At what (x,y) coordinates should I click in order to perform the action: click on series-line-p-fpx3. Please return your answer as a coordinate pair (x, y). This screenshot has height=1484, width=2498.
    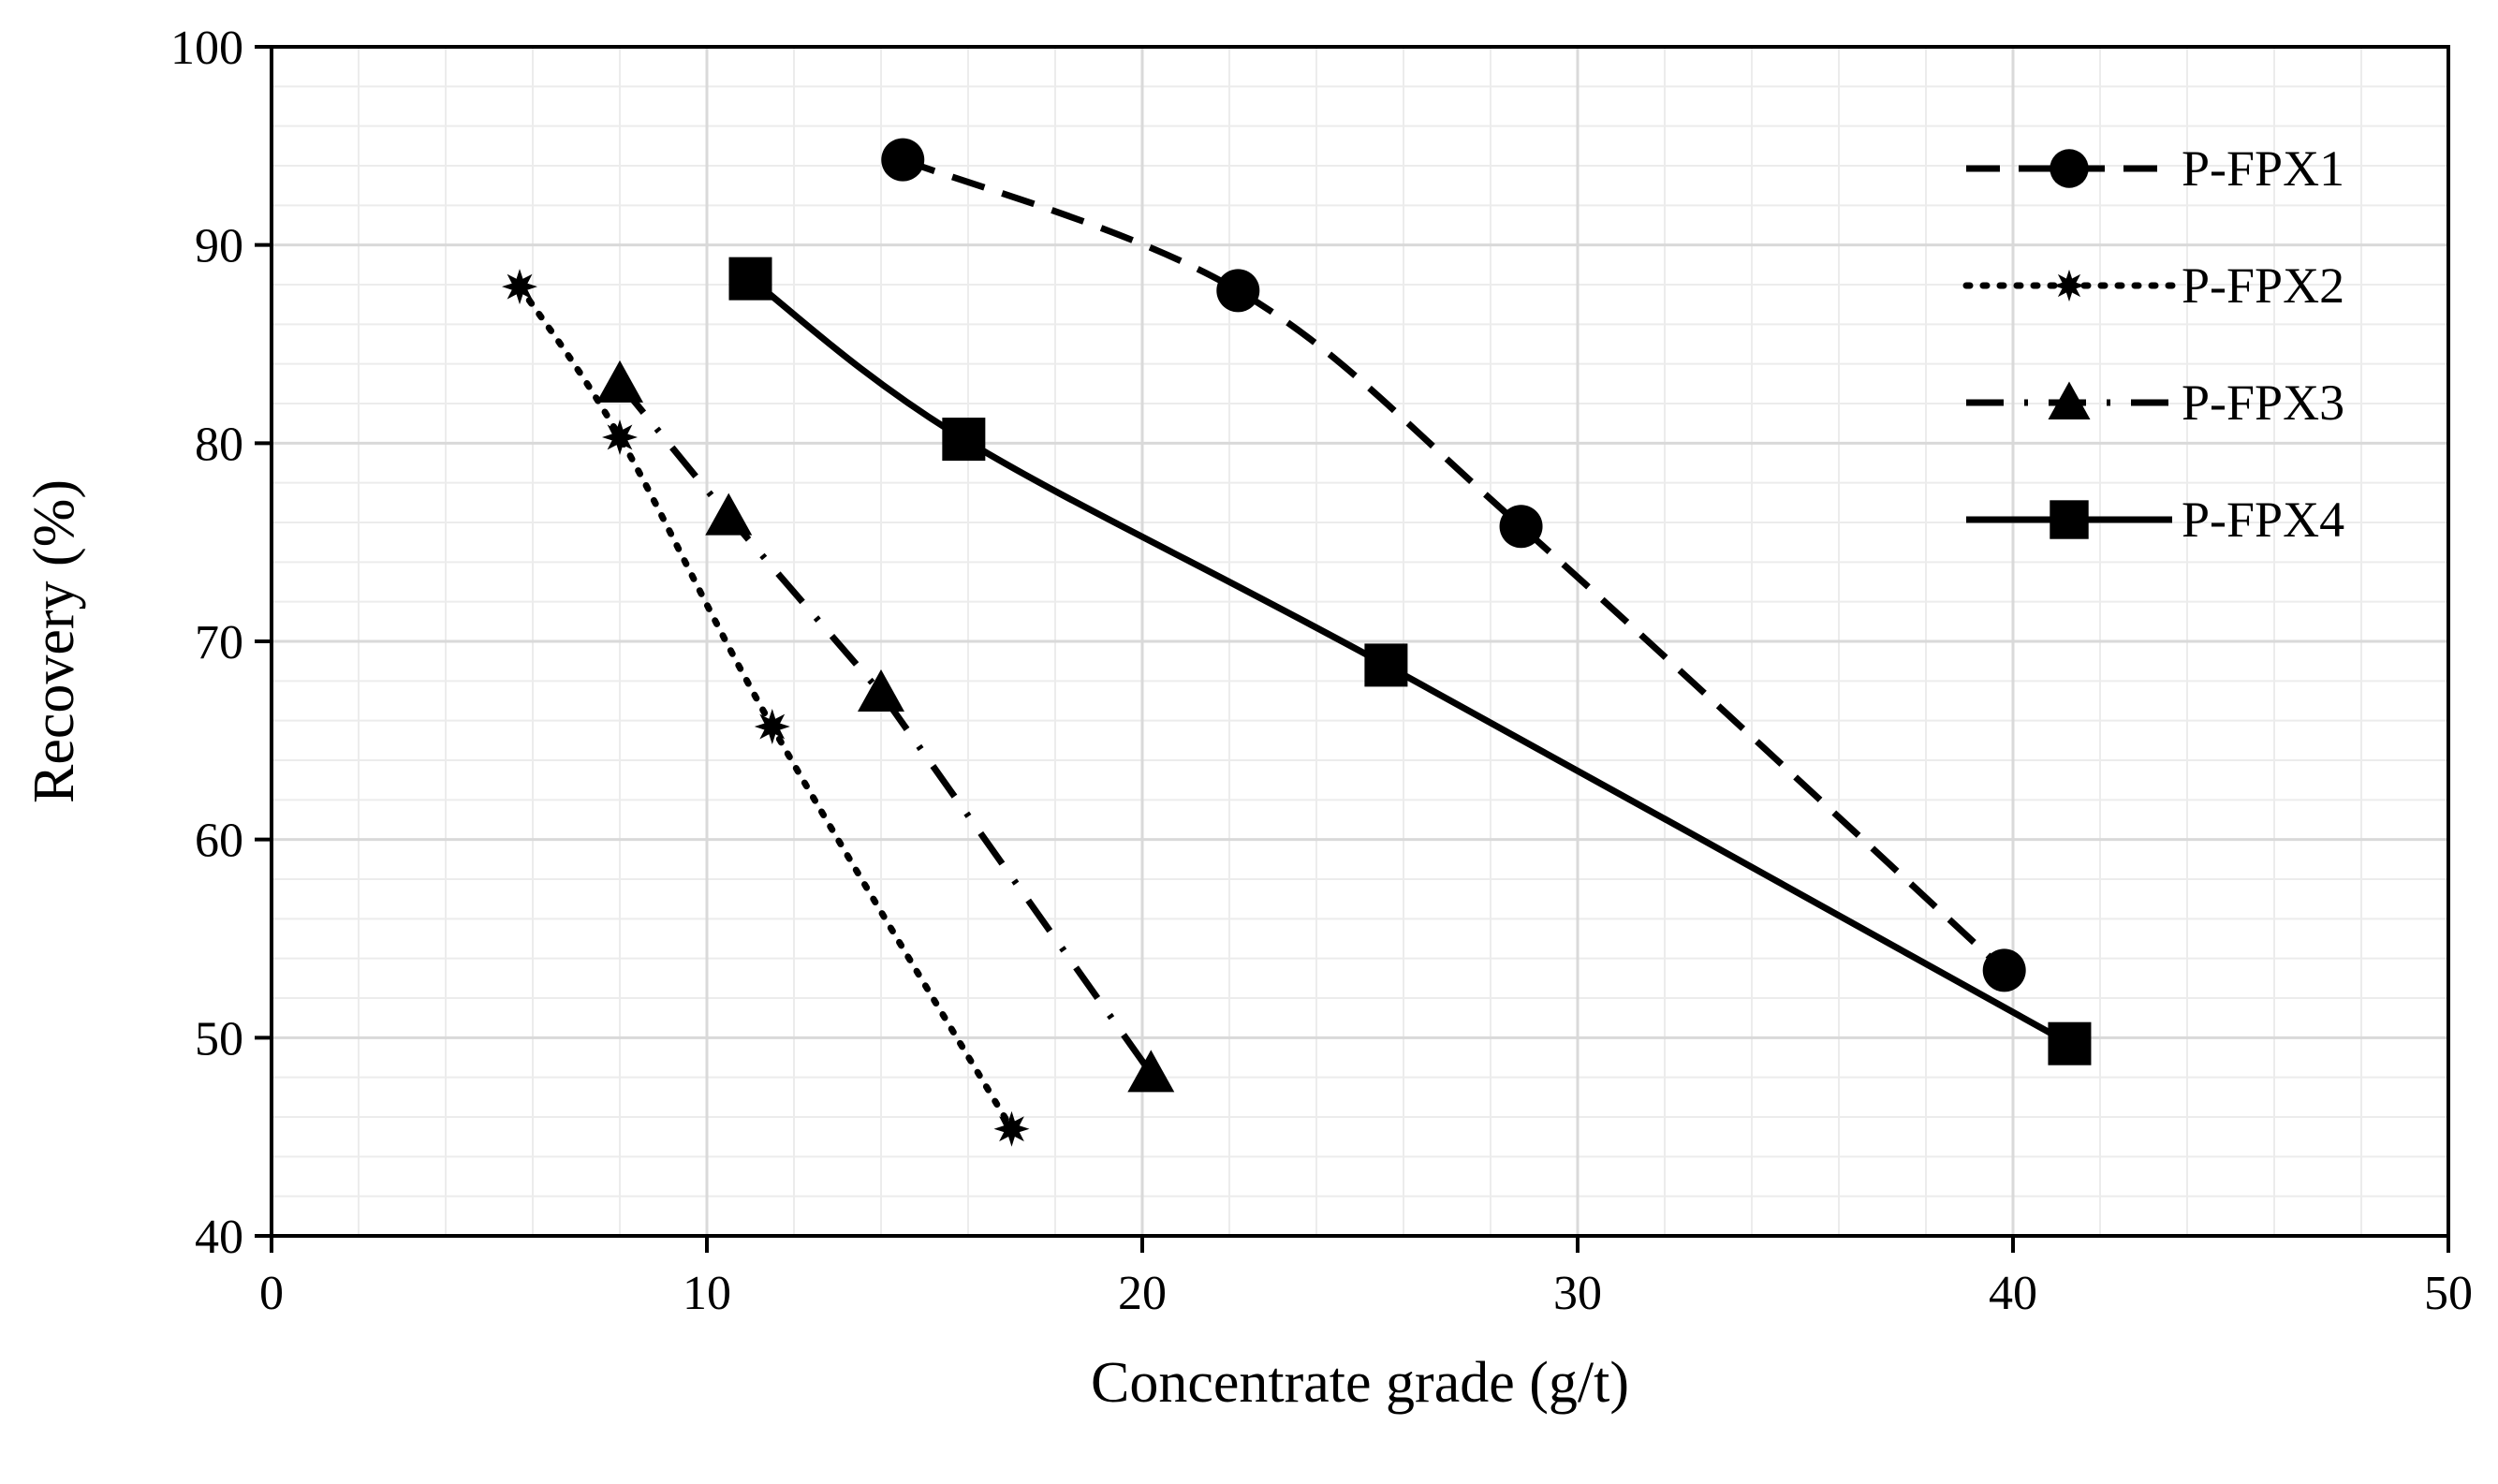
    Looking at the image, I should click on (885, 728).